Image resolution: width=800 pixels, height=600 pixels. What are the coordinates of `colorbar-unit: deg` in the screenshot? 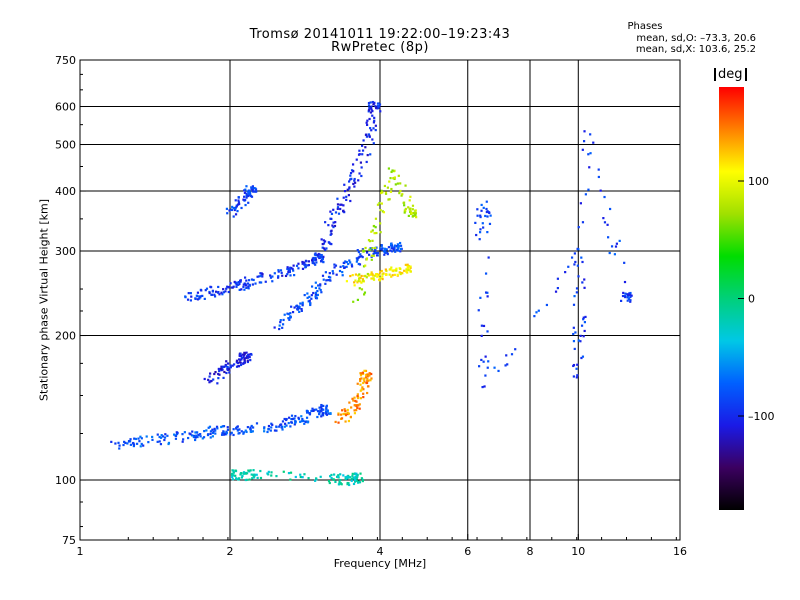 It's located at (730, 74).